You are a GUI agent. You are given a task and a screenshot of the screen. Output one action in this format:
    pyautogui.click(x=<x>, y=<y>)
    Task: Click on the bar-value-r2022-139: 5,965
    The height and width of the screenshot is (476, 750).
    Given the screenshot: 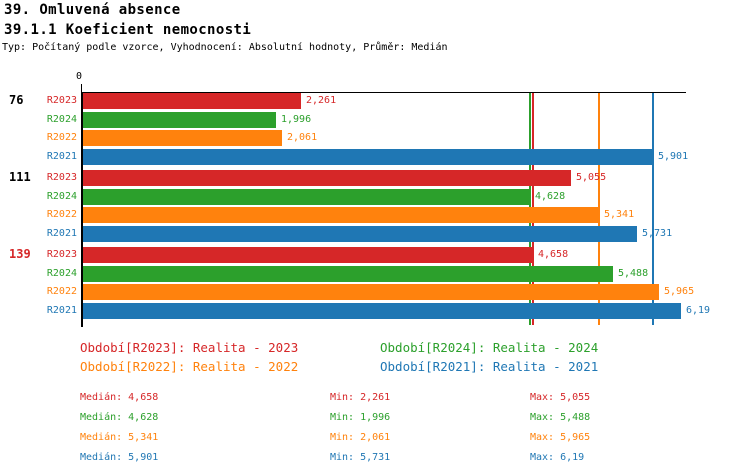 What is the action you would take?
    pyautogui.click(x=679, y=291)
    